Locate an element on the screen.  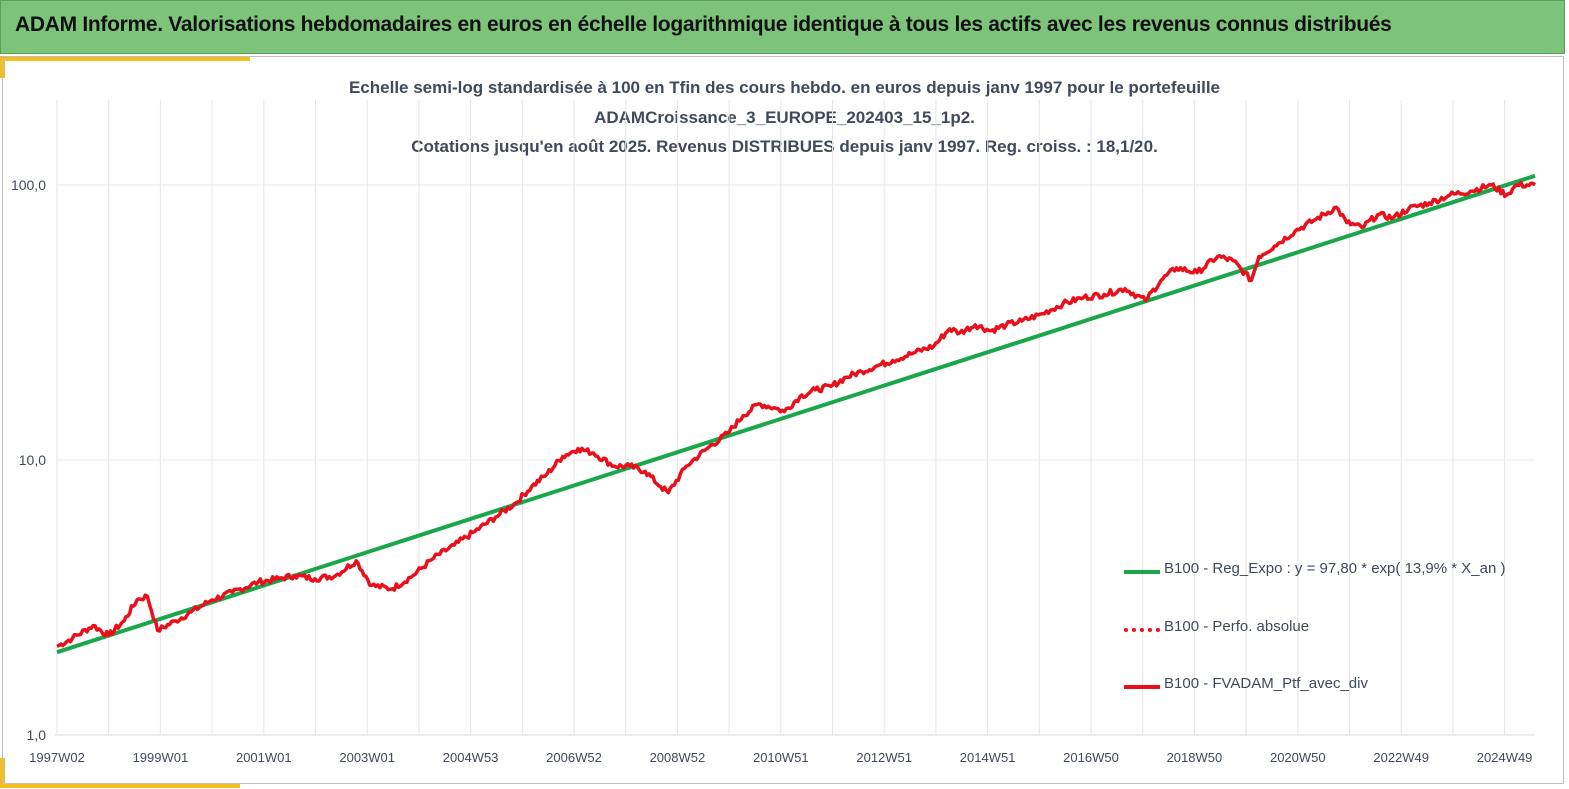
legend-label-portfolio: B100 - FVADAM_Ptf_avec_div is located at coordinates (1266, 683).